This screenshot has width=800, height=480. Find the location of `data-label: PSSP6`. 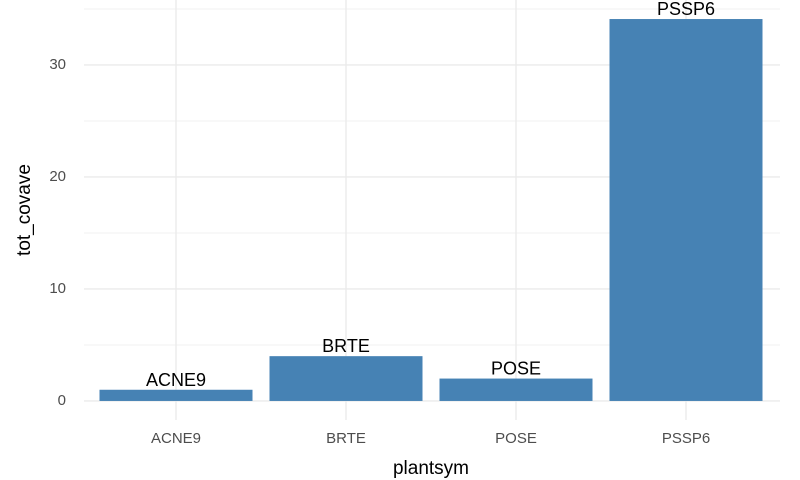

data-label: PSSP6 is located at coordinates (686, 9).